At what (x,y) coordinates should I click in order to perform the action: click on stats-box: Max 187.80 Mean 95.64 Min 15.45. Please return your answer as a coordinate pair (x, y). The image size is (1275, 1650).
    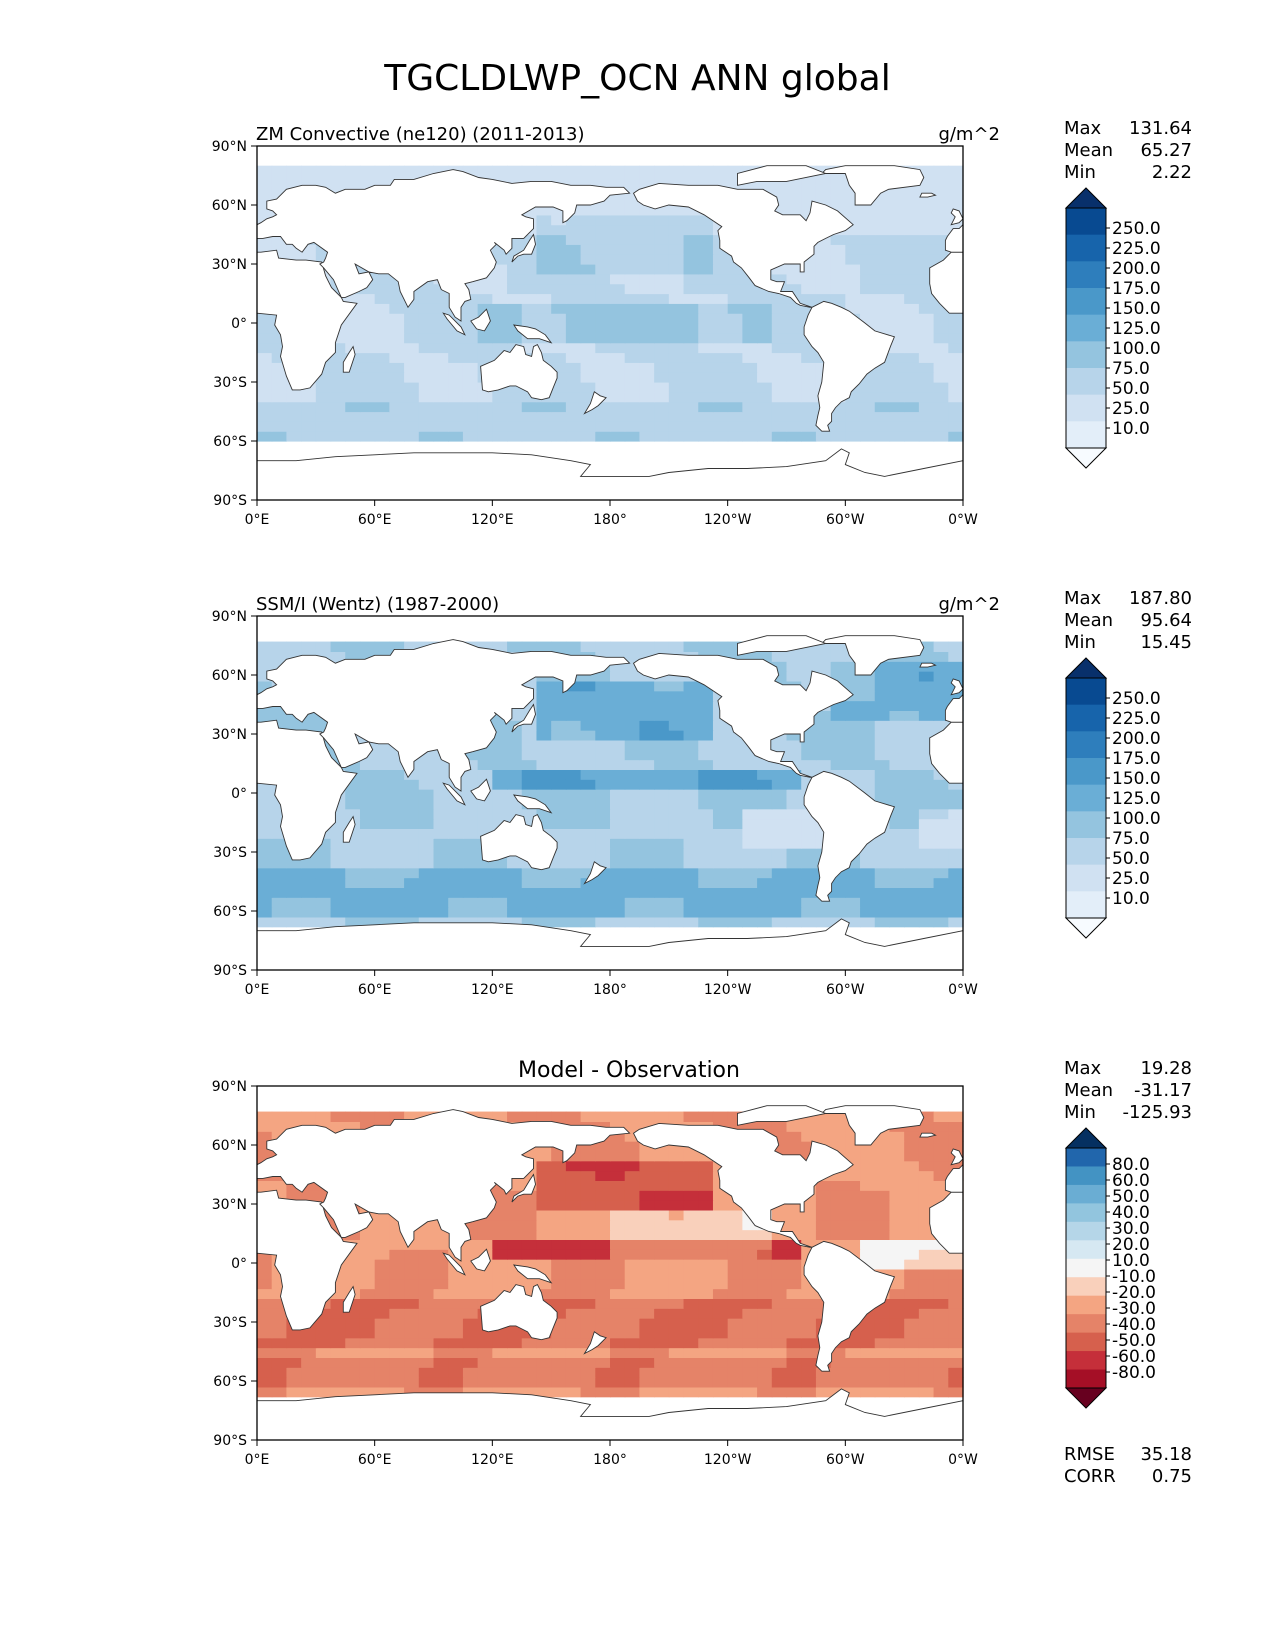
    Looking at the image, I should click on (1128, 621).